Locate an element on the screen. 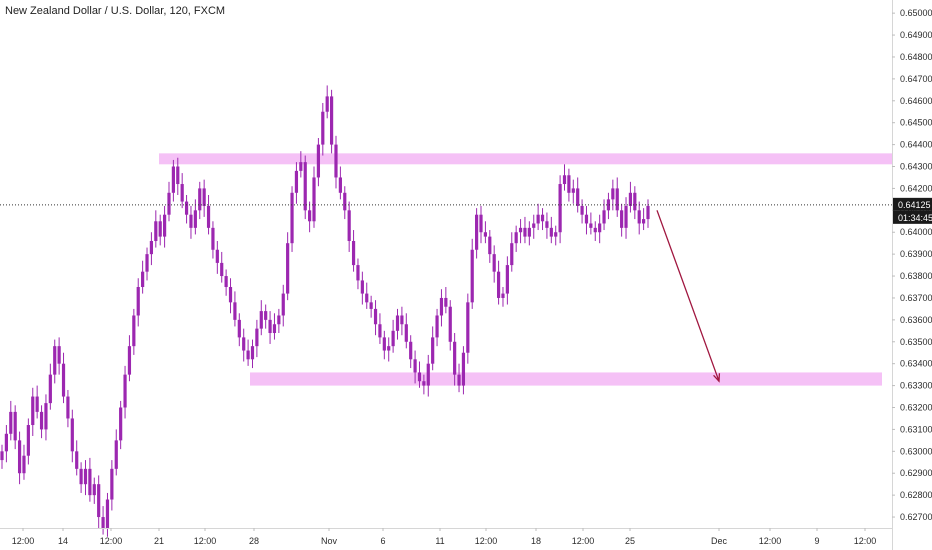 Image resolution: width=932 pixels, height=550 pixels. y-tick-label: 0.63200 is located at coordinates (916, 408).